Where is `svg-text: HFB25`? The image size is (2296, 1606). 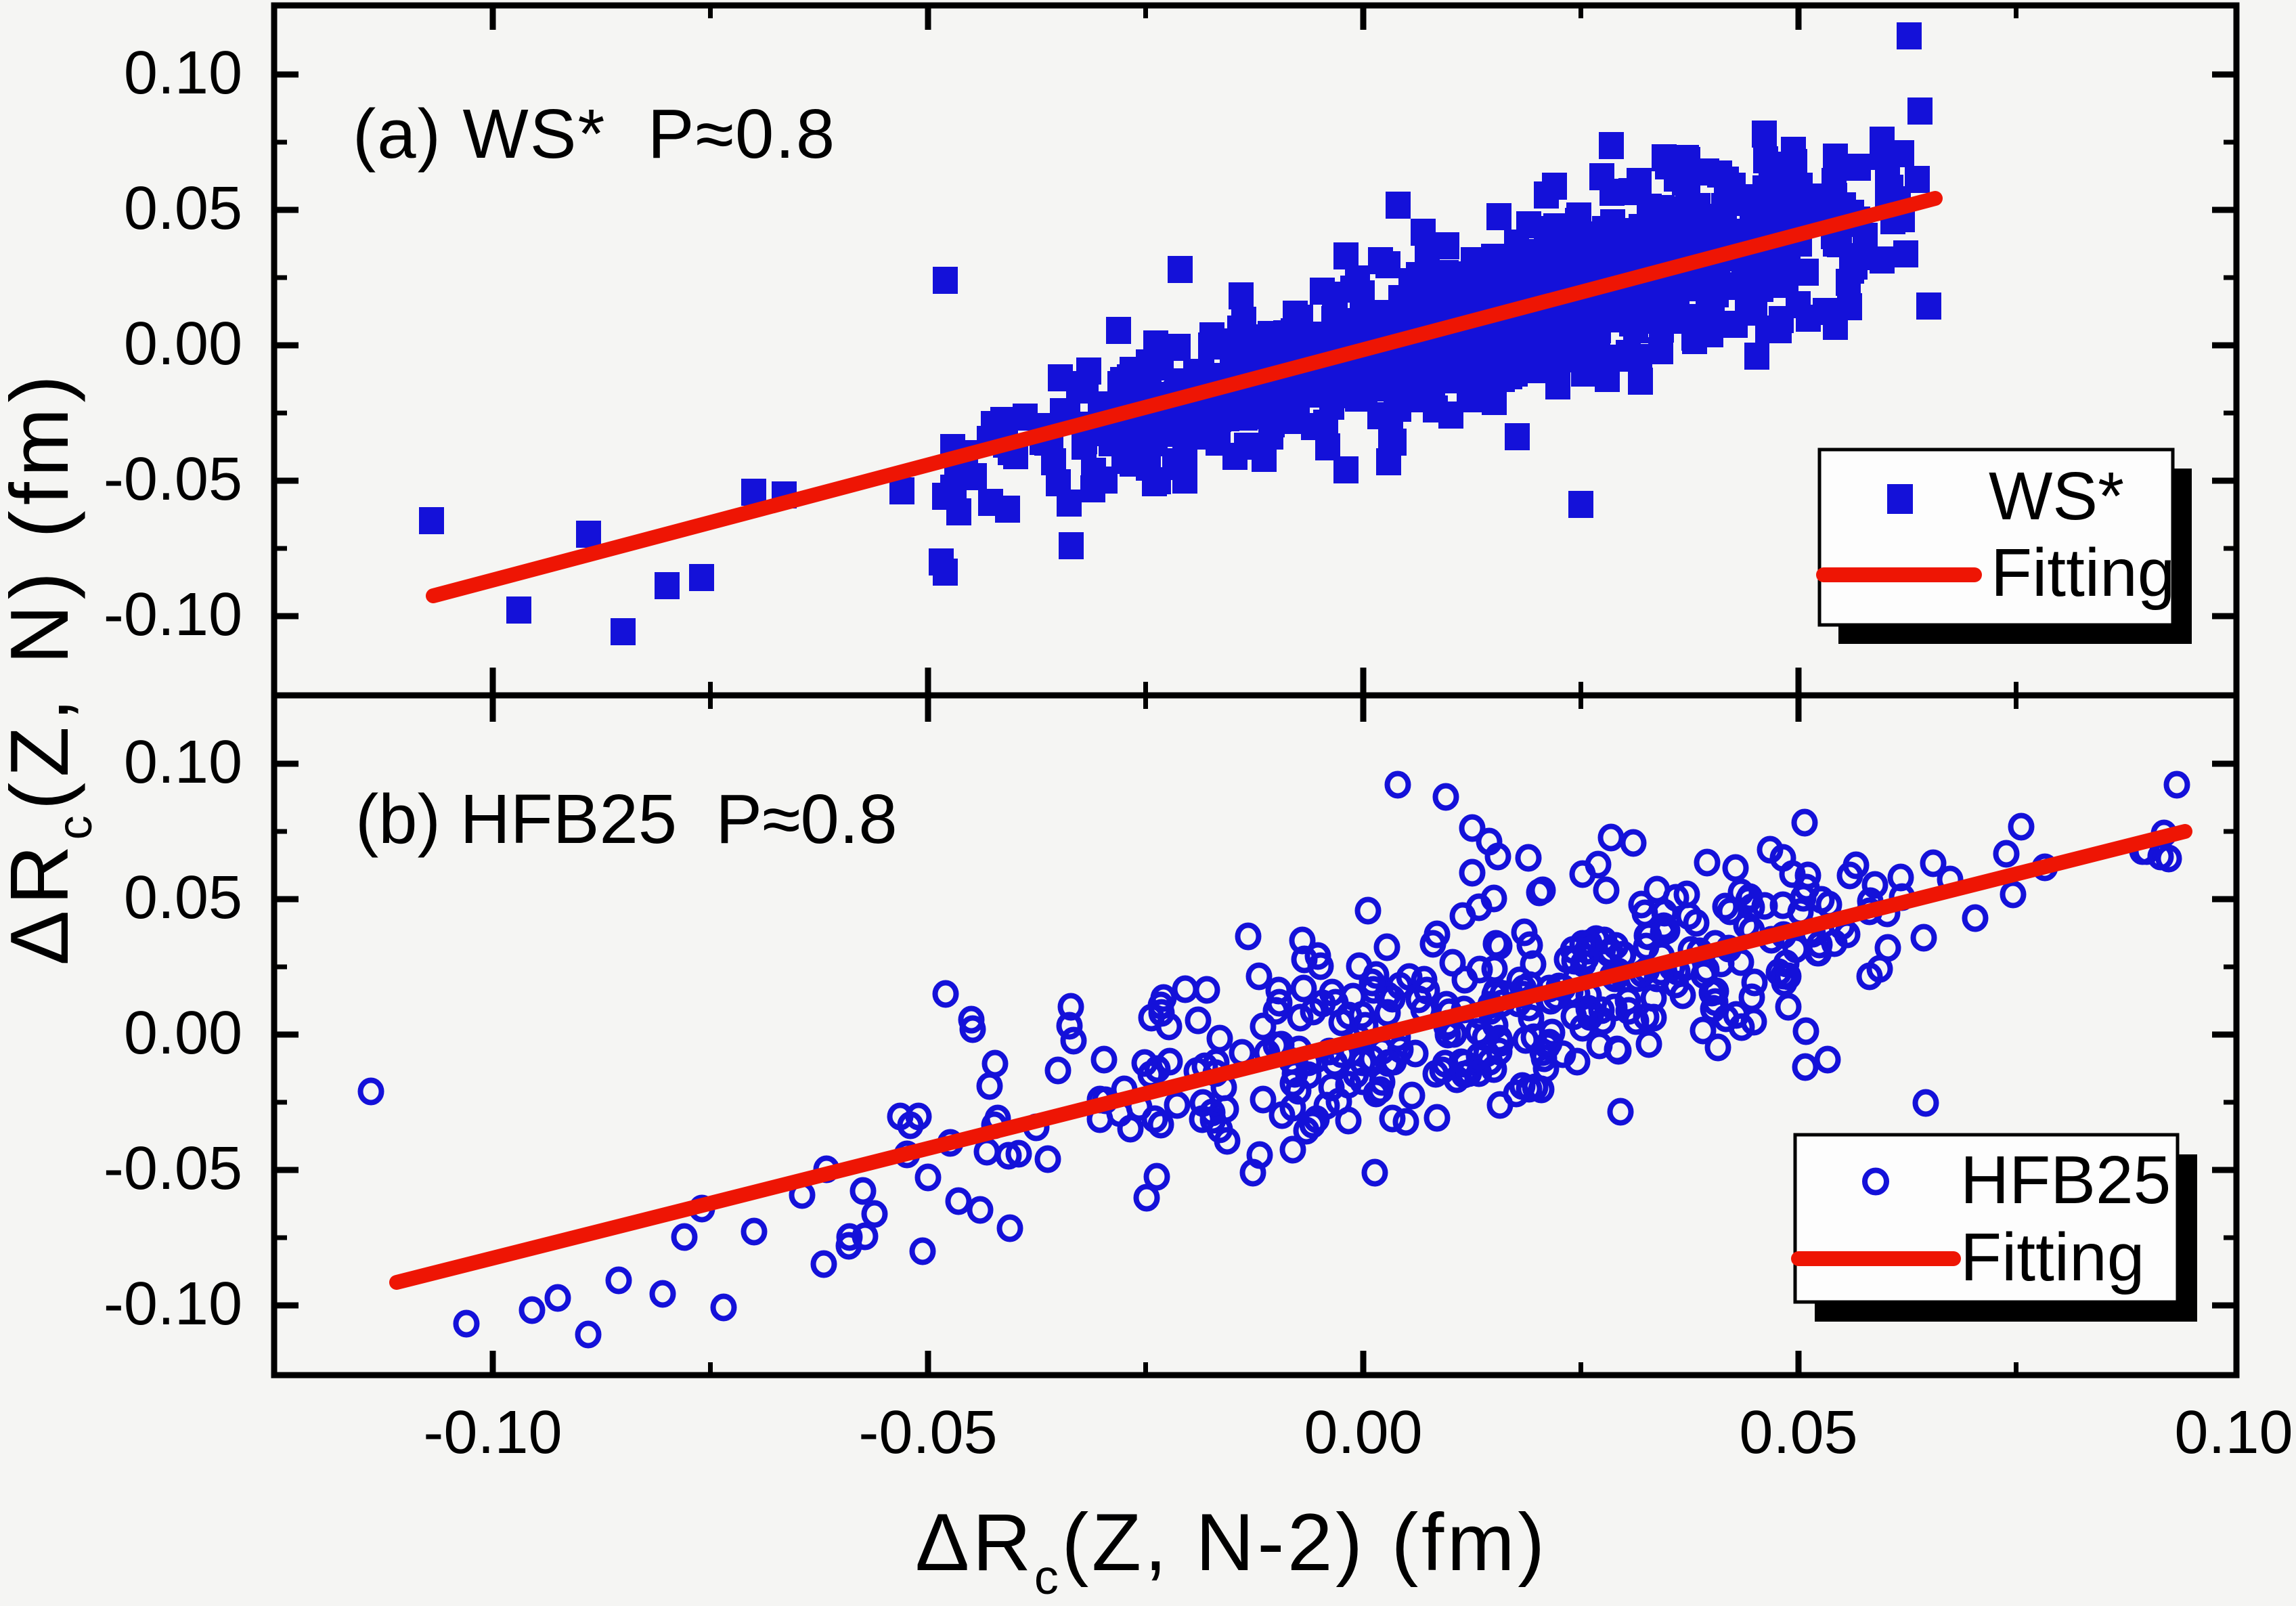 svg-text: HFB25 is located at coordinates (2066, 1180).